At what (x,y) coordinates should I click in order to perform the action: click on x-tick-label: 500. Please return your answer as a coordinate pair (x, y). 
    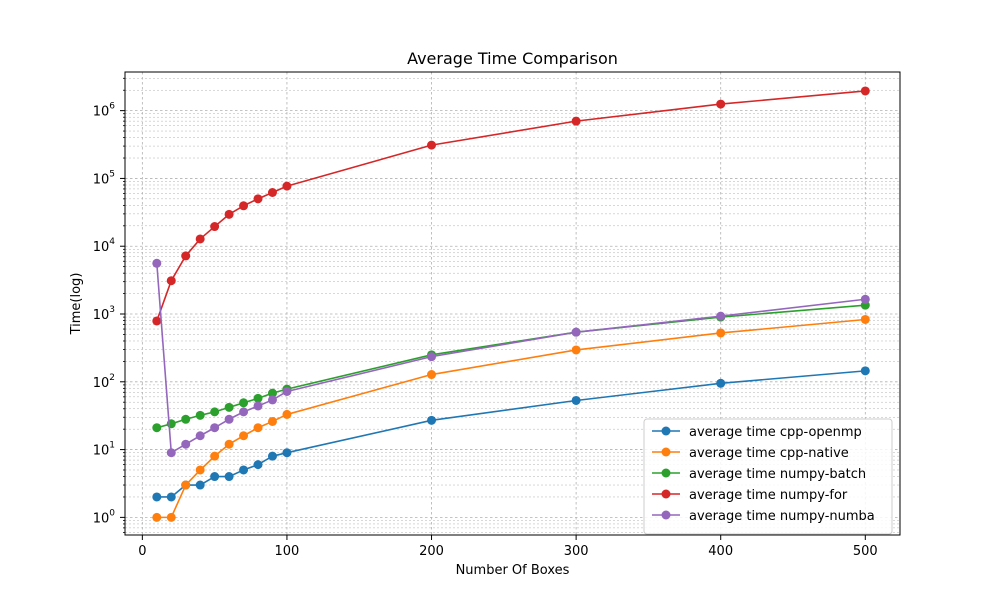
    Looking at the image, I should click on (865, 551).